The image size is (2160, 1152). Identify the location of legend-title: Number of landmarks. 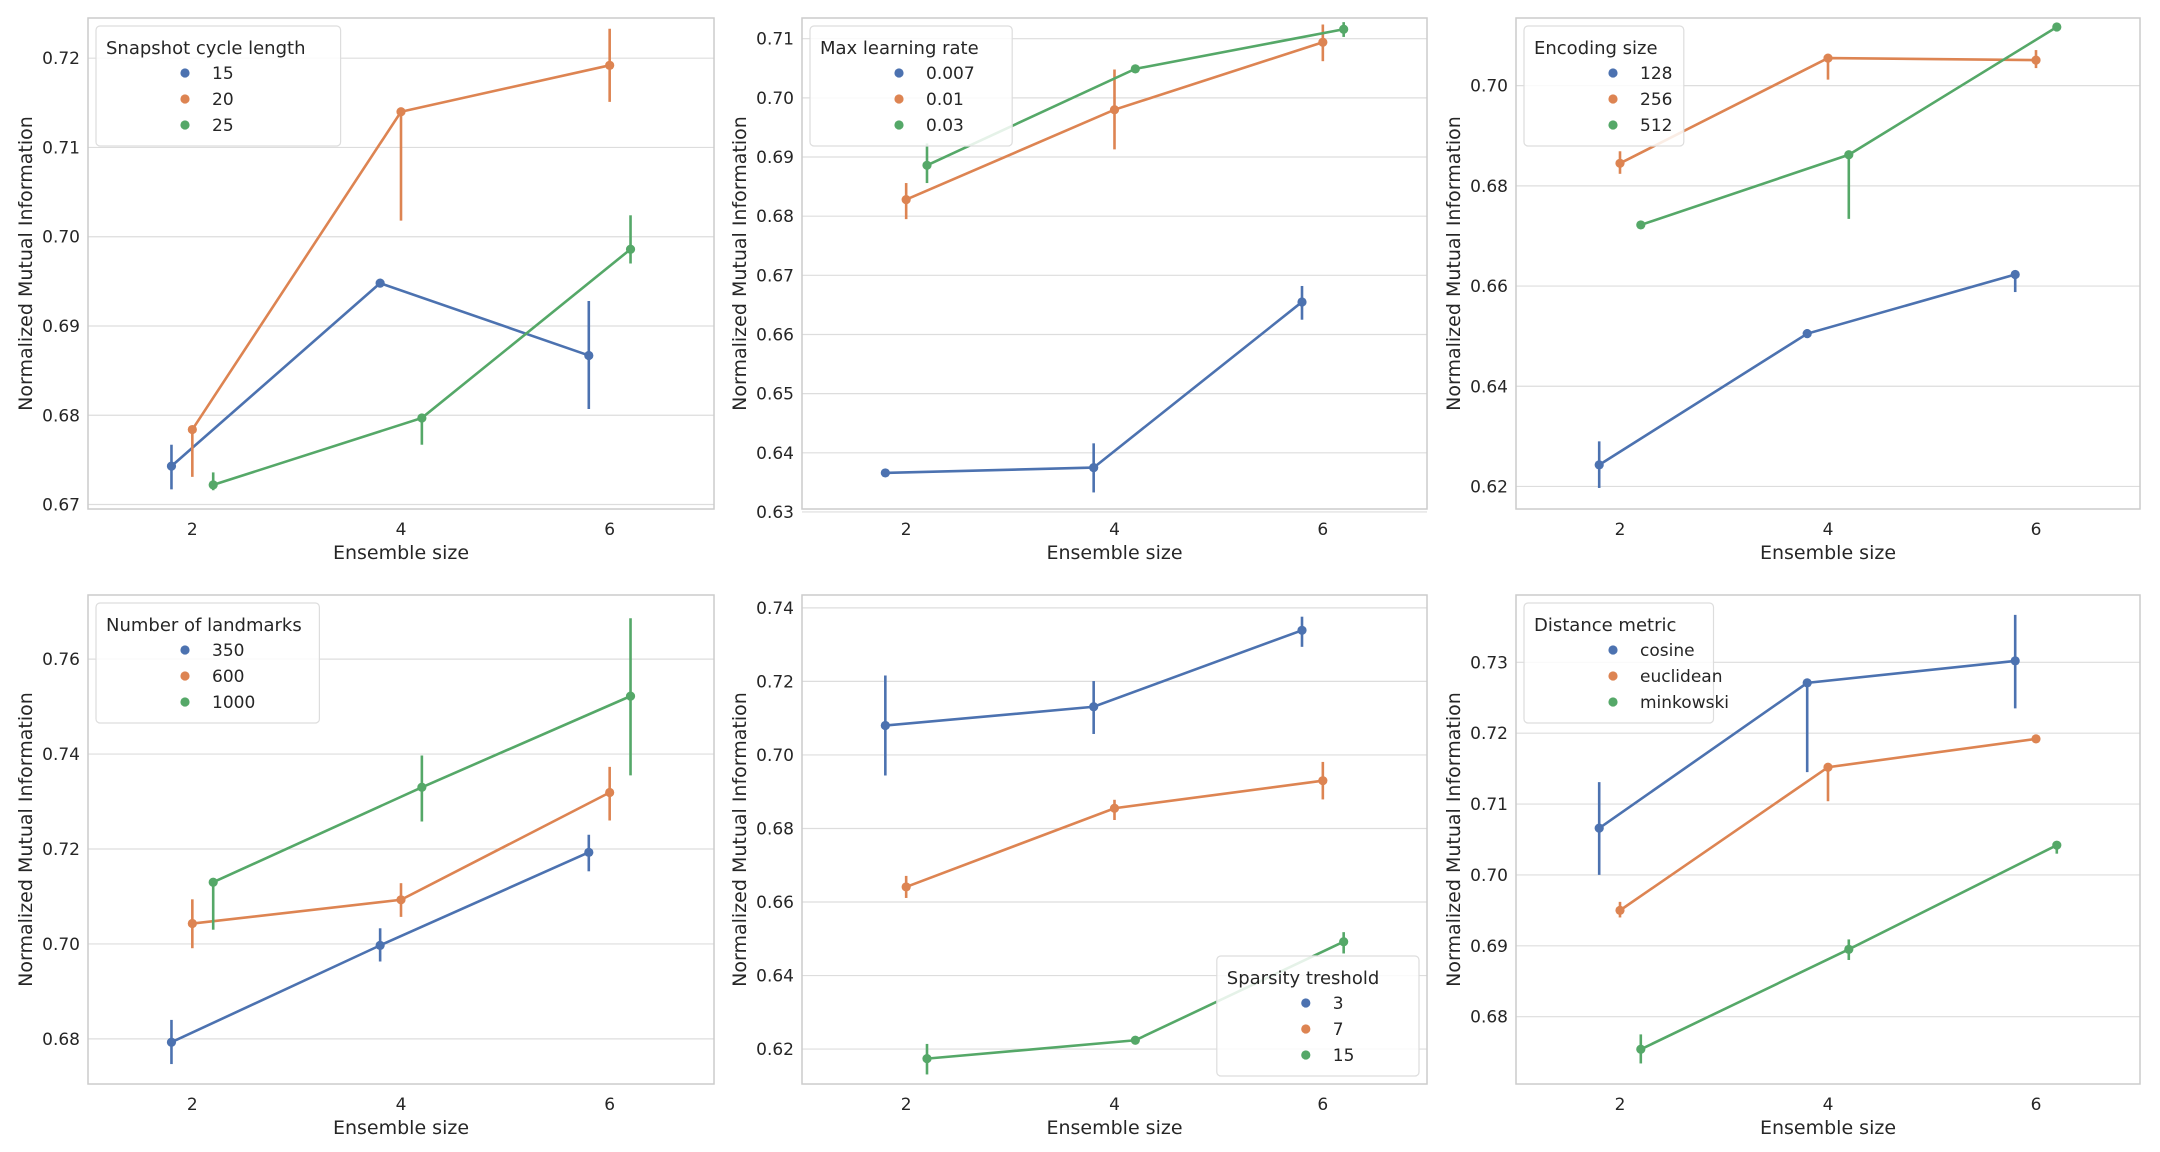
(204, 625).